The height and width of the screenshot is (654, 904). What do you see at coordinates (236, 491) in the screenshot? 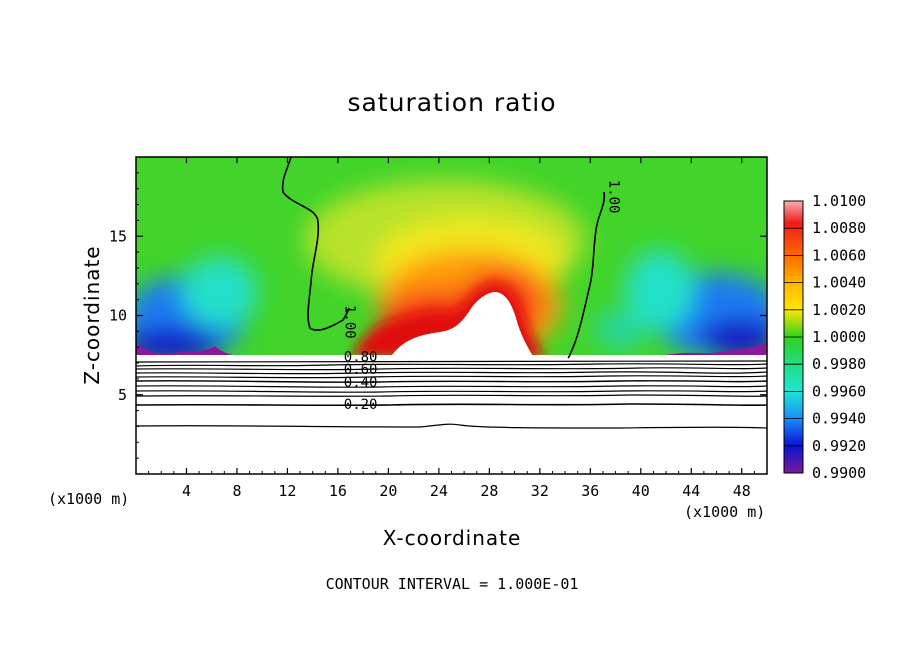
I see `x-tick-label: 8` at bounding box center [236, 491].